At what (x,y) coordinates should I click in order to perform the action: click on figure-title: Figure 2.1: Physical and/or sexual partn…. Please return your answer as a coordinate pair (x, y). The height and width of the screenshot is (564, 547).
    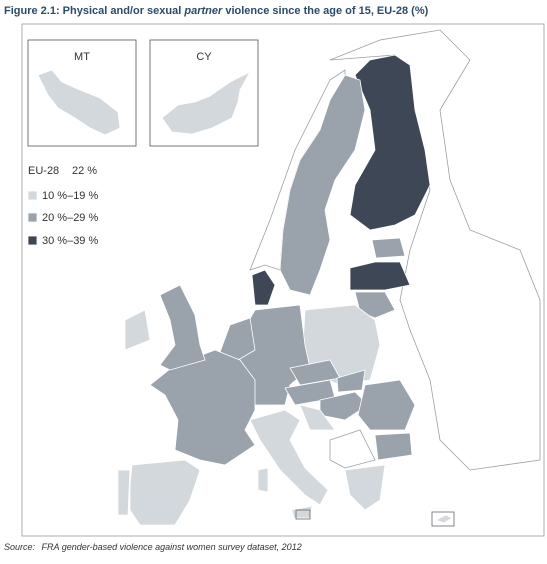
    Looking at the image, I should click on (216, 11).